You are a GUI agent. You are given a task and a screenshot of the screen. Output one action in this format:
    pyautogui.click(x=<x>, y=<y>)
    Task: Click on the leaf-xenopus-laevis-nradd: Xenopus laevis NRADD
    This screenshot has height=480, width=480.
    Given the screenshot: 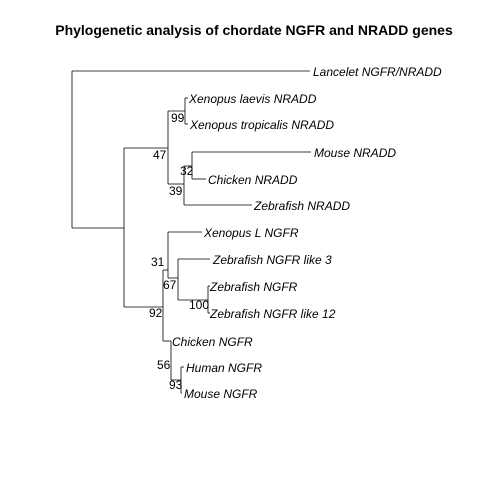 What is the action you would take?
    pyautogui.click(x=252, y=99)
    